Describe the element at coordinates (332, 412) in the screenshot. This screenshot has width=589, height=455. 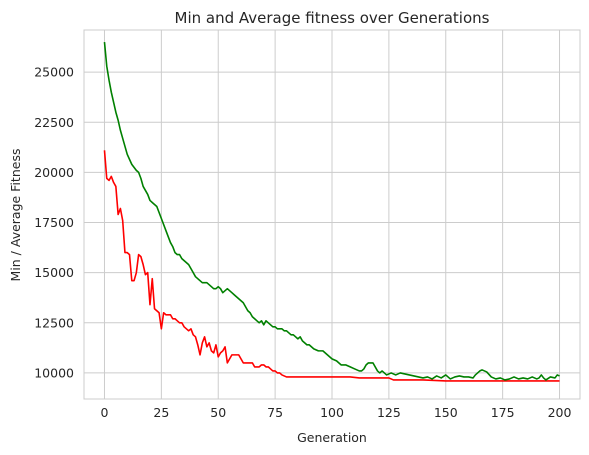
I see `x-tick-label: 100` at that location.